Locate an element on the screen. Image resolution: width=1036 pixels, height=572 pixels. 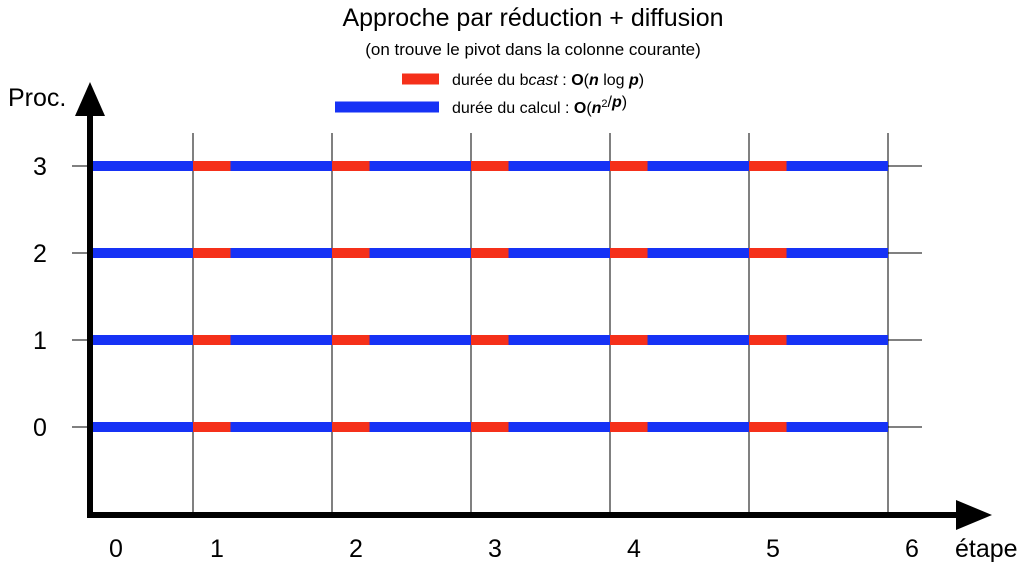
x-tick-5: 5 is located at coordinates (773, 549).